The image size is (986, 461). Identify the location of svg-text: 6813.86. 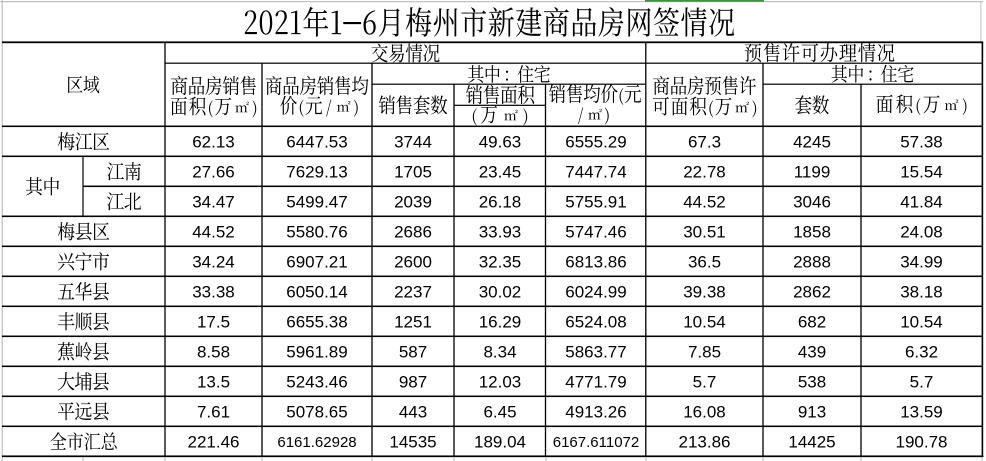
(595, 262).